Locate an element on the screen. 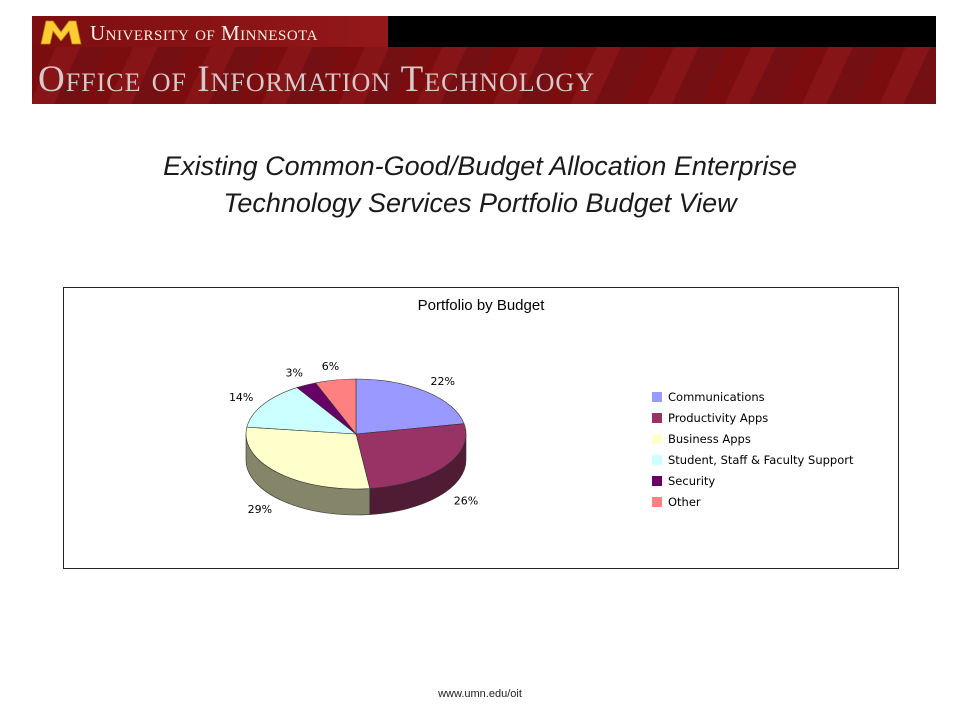 The height and width of the screenshot is (720, 960). chart-title: Portfolio by Budget is located at coordinates (481, 305).